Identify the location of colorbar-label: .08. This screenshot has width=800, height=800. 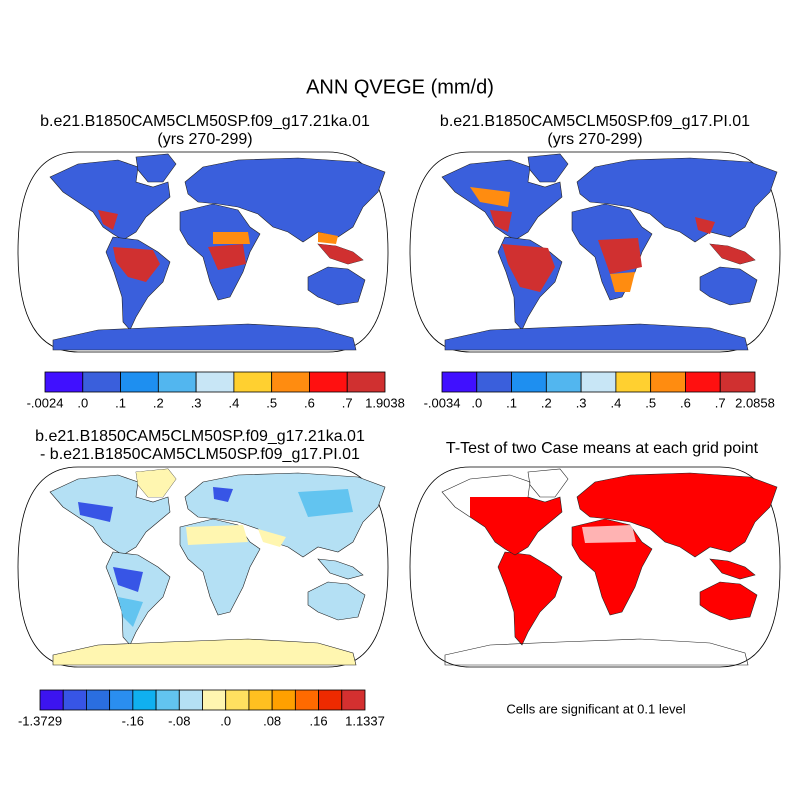
(272, 720).